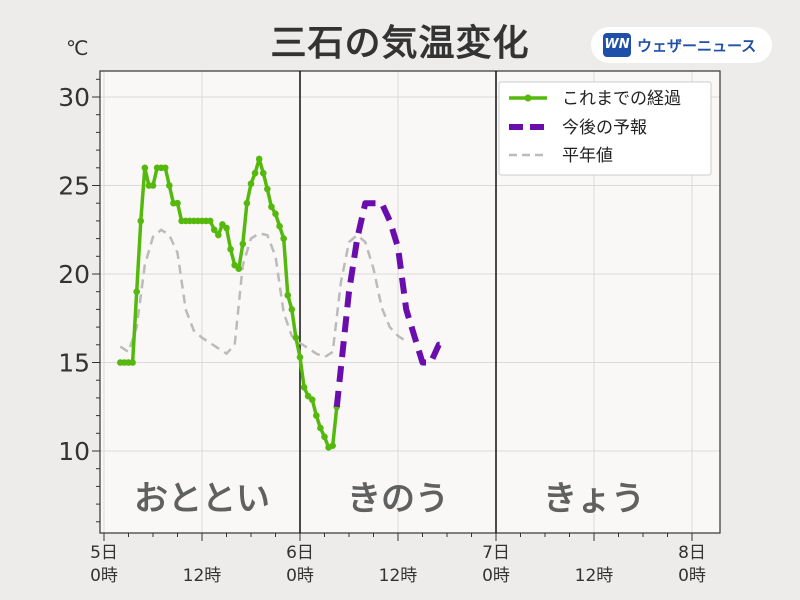 The width and height of the screenshot is (800, 600). I want to click on y-tick-label: 15, so click(74, 363).